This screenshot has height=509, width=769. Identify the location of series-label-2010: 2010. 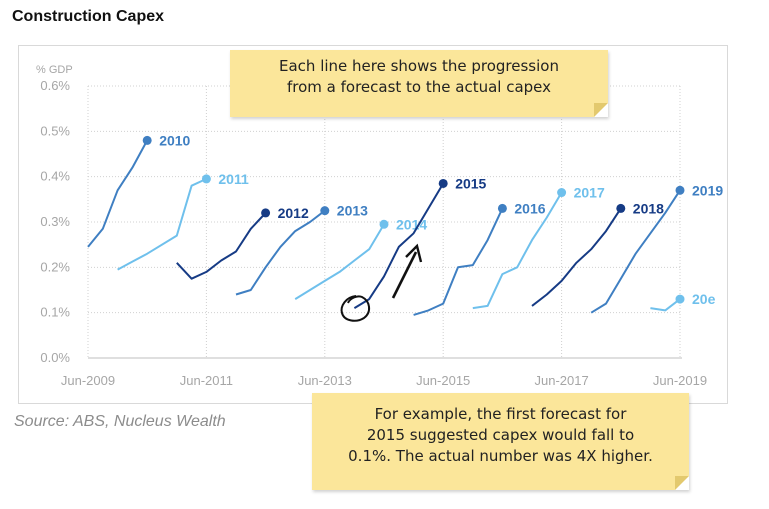
(174, 140).